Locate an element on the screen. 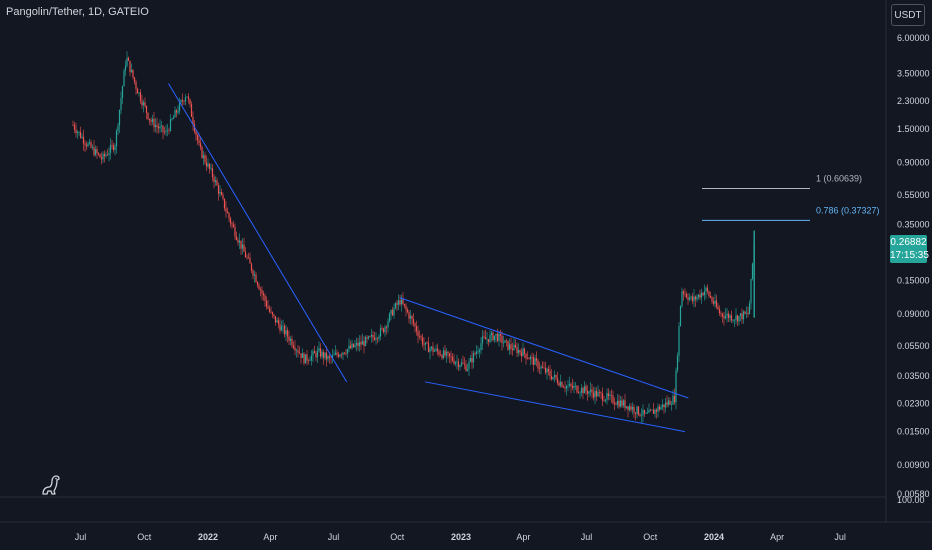 The image size is (932, 550). current-price-badge: 0.26882 17:15:35 is located at coordinates (909, 249).